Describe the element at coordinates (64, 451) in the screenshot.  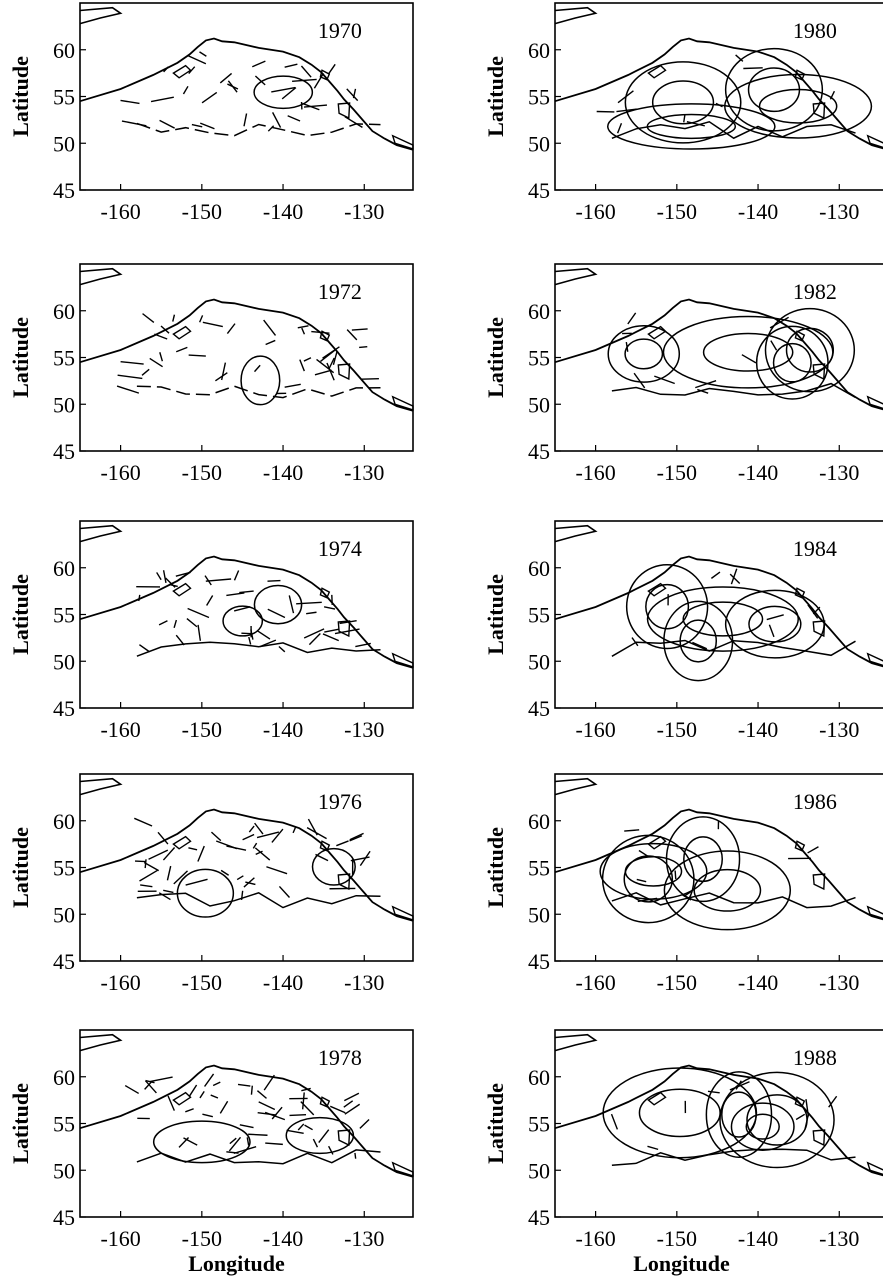
I see `y-tick-label: 45` at that location.